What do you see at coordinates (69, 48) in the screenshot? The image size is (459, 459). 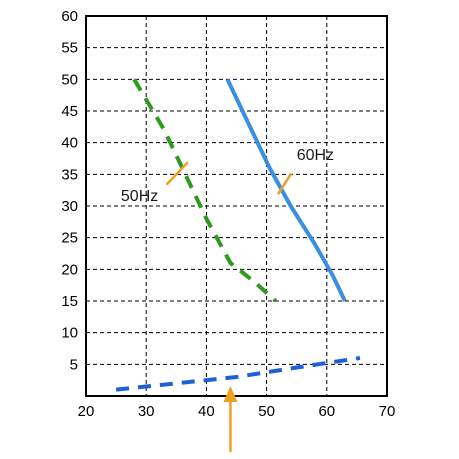 I see `y-tick-label: 55` at bounding box center [69, 48].